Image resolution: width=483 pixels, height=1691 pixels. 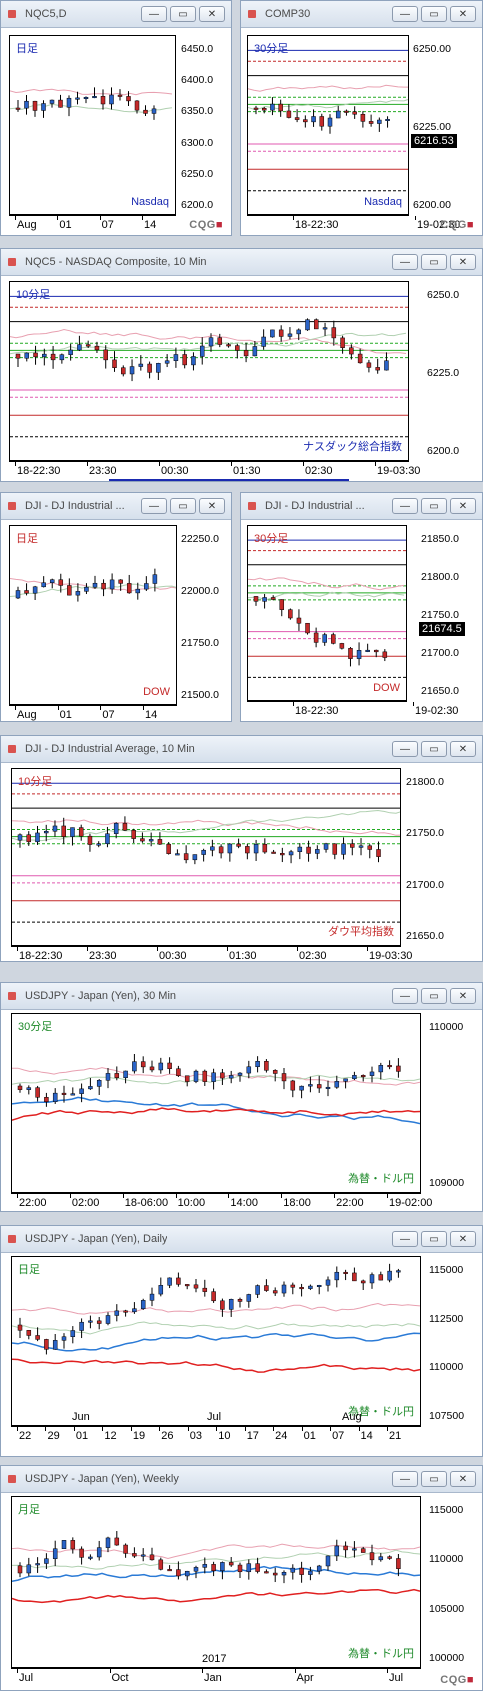 What do you see at coordinates (93, 615) in the screenshot?
I see `plot-area: 日足 DOW` at bounding box center [93, 615].